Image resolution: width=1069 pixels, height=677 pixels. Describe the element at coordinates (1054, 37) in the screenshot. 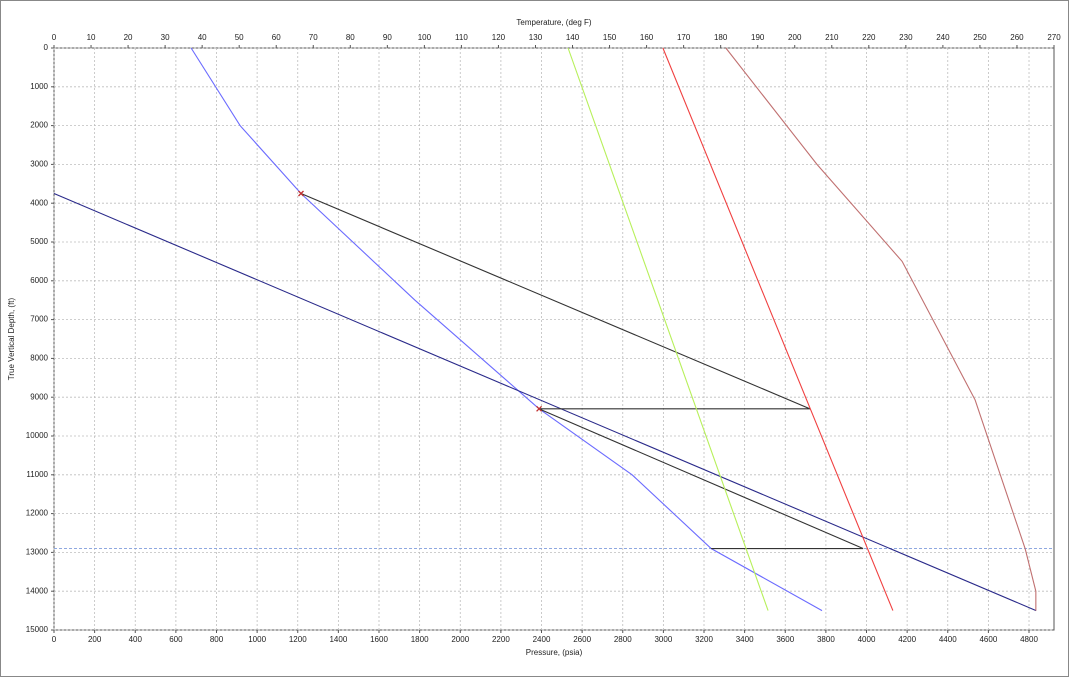

I see `x2-tick-label: 270` at that location.